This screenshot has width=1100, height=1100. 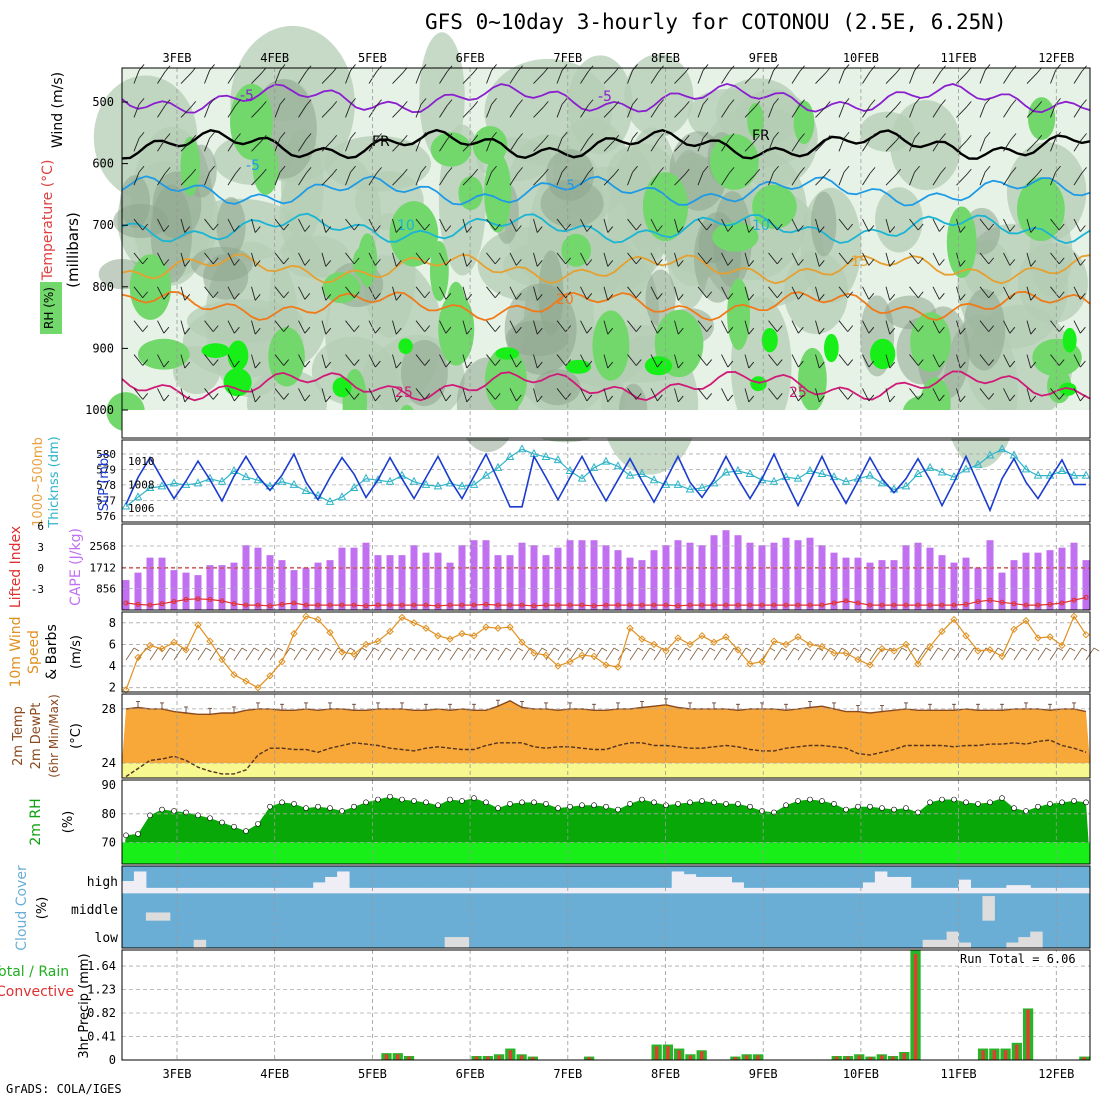 I want to click on cloud-gap-middle, so click(x=164, y=916).